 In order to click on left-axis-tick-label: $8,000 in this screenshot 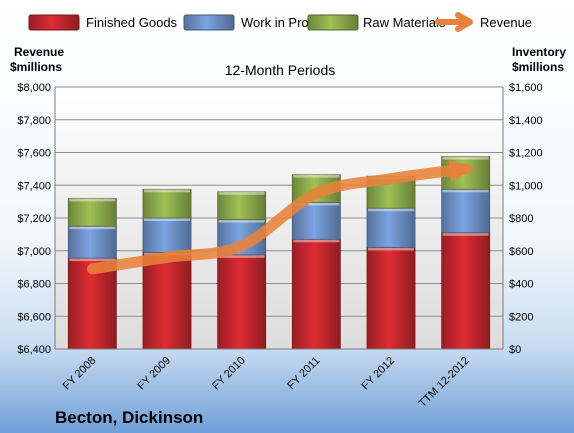, I will do `click(34, 88)`.